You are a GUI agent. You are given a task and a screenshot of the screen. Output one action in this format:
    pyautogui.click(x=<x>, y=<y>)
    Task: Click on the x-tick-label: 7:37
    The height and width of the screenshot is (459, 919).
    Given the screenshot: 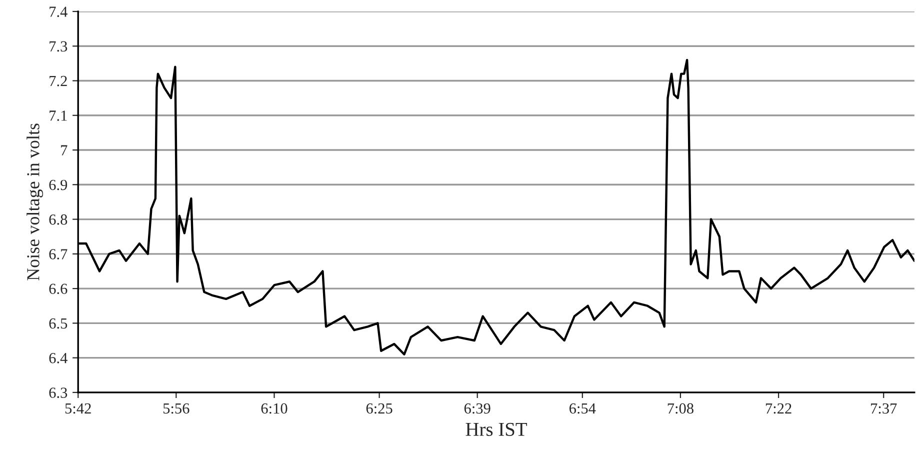 What is the action you would take?
    pyautogui.click(x=884, y=408)
    